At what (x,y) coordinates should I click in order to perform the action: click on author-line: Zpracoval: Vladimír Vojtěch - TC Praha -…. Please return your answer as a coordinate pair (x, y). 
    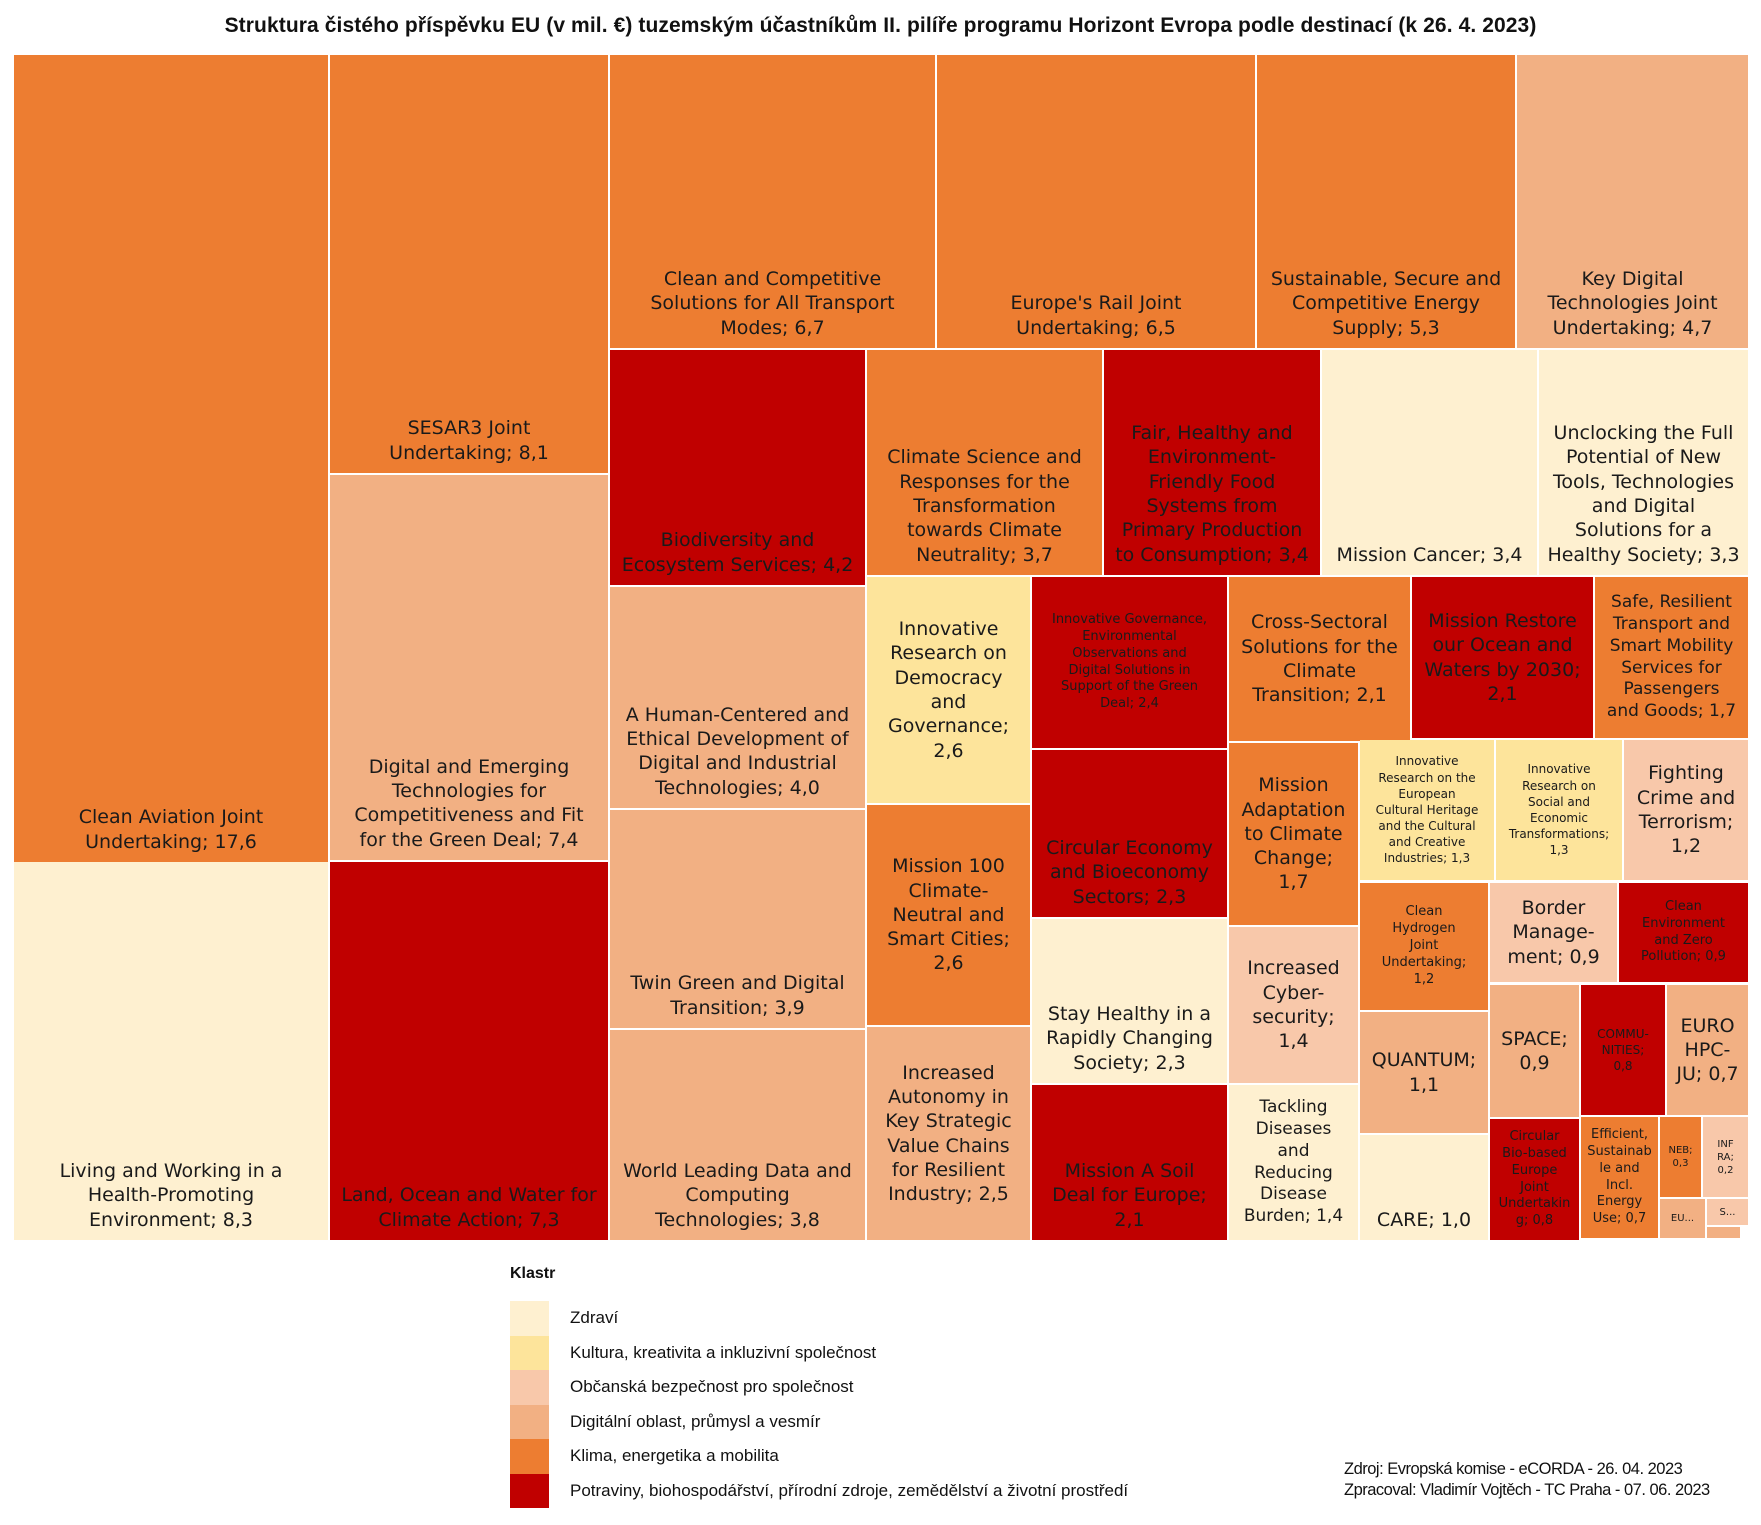
    Looking at the image, I should click on (1527, 1490).